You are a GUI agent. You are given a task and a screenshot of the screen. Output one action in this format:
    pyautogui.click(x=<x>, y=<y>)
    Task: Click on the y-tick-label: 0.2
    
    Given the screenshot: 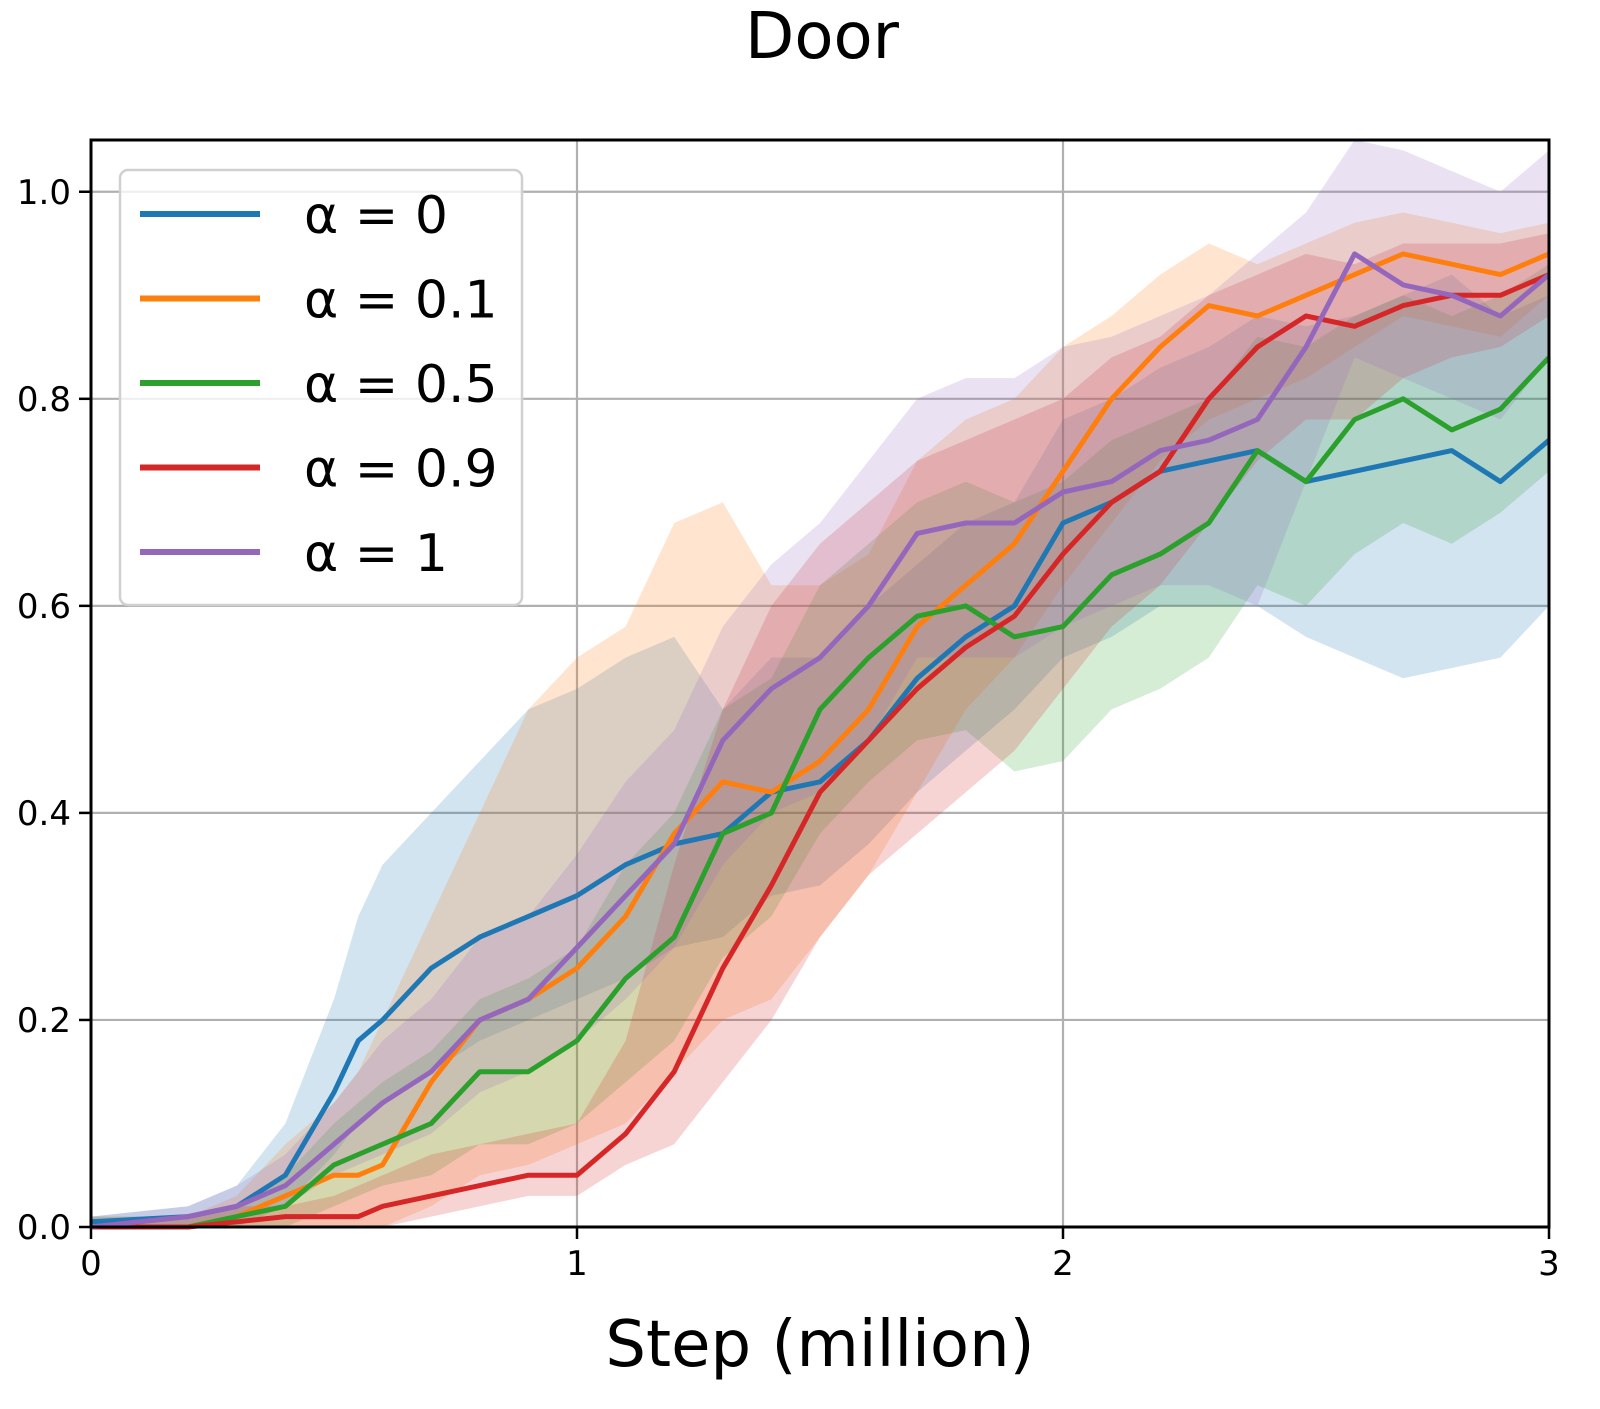 What is the action you would take?
    pyautogui.click(x=44, y=1021)
    